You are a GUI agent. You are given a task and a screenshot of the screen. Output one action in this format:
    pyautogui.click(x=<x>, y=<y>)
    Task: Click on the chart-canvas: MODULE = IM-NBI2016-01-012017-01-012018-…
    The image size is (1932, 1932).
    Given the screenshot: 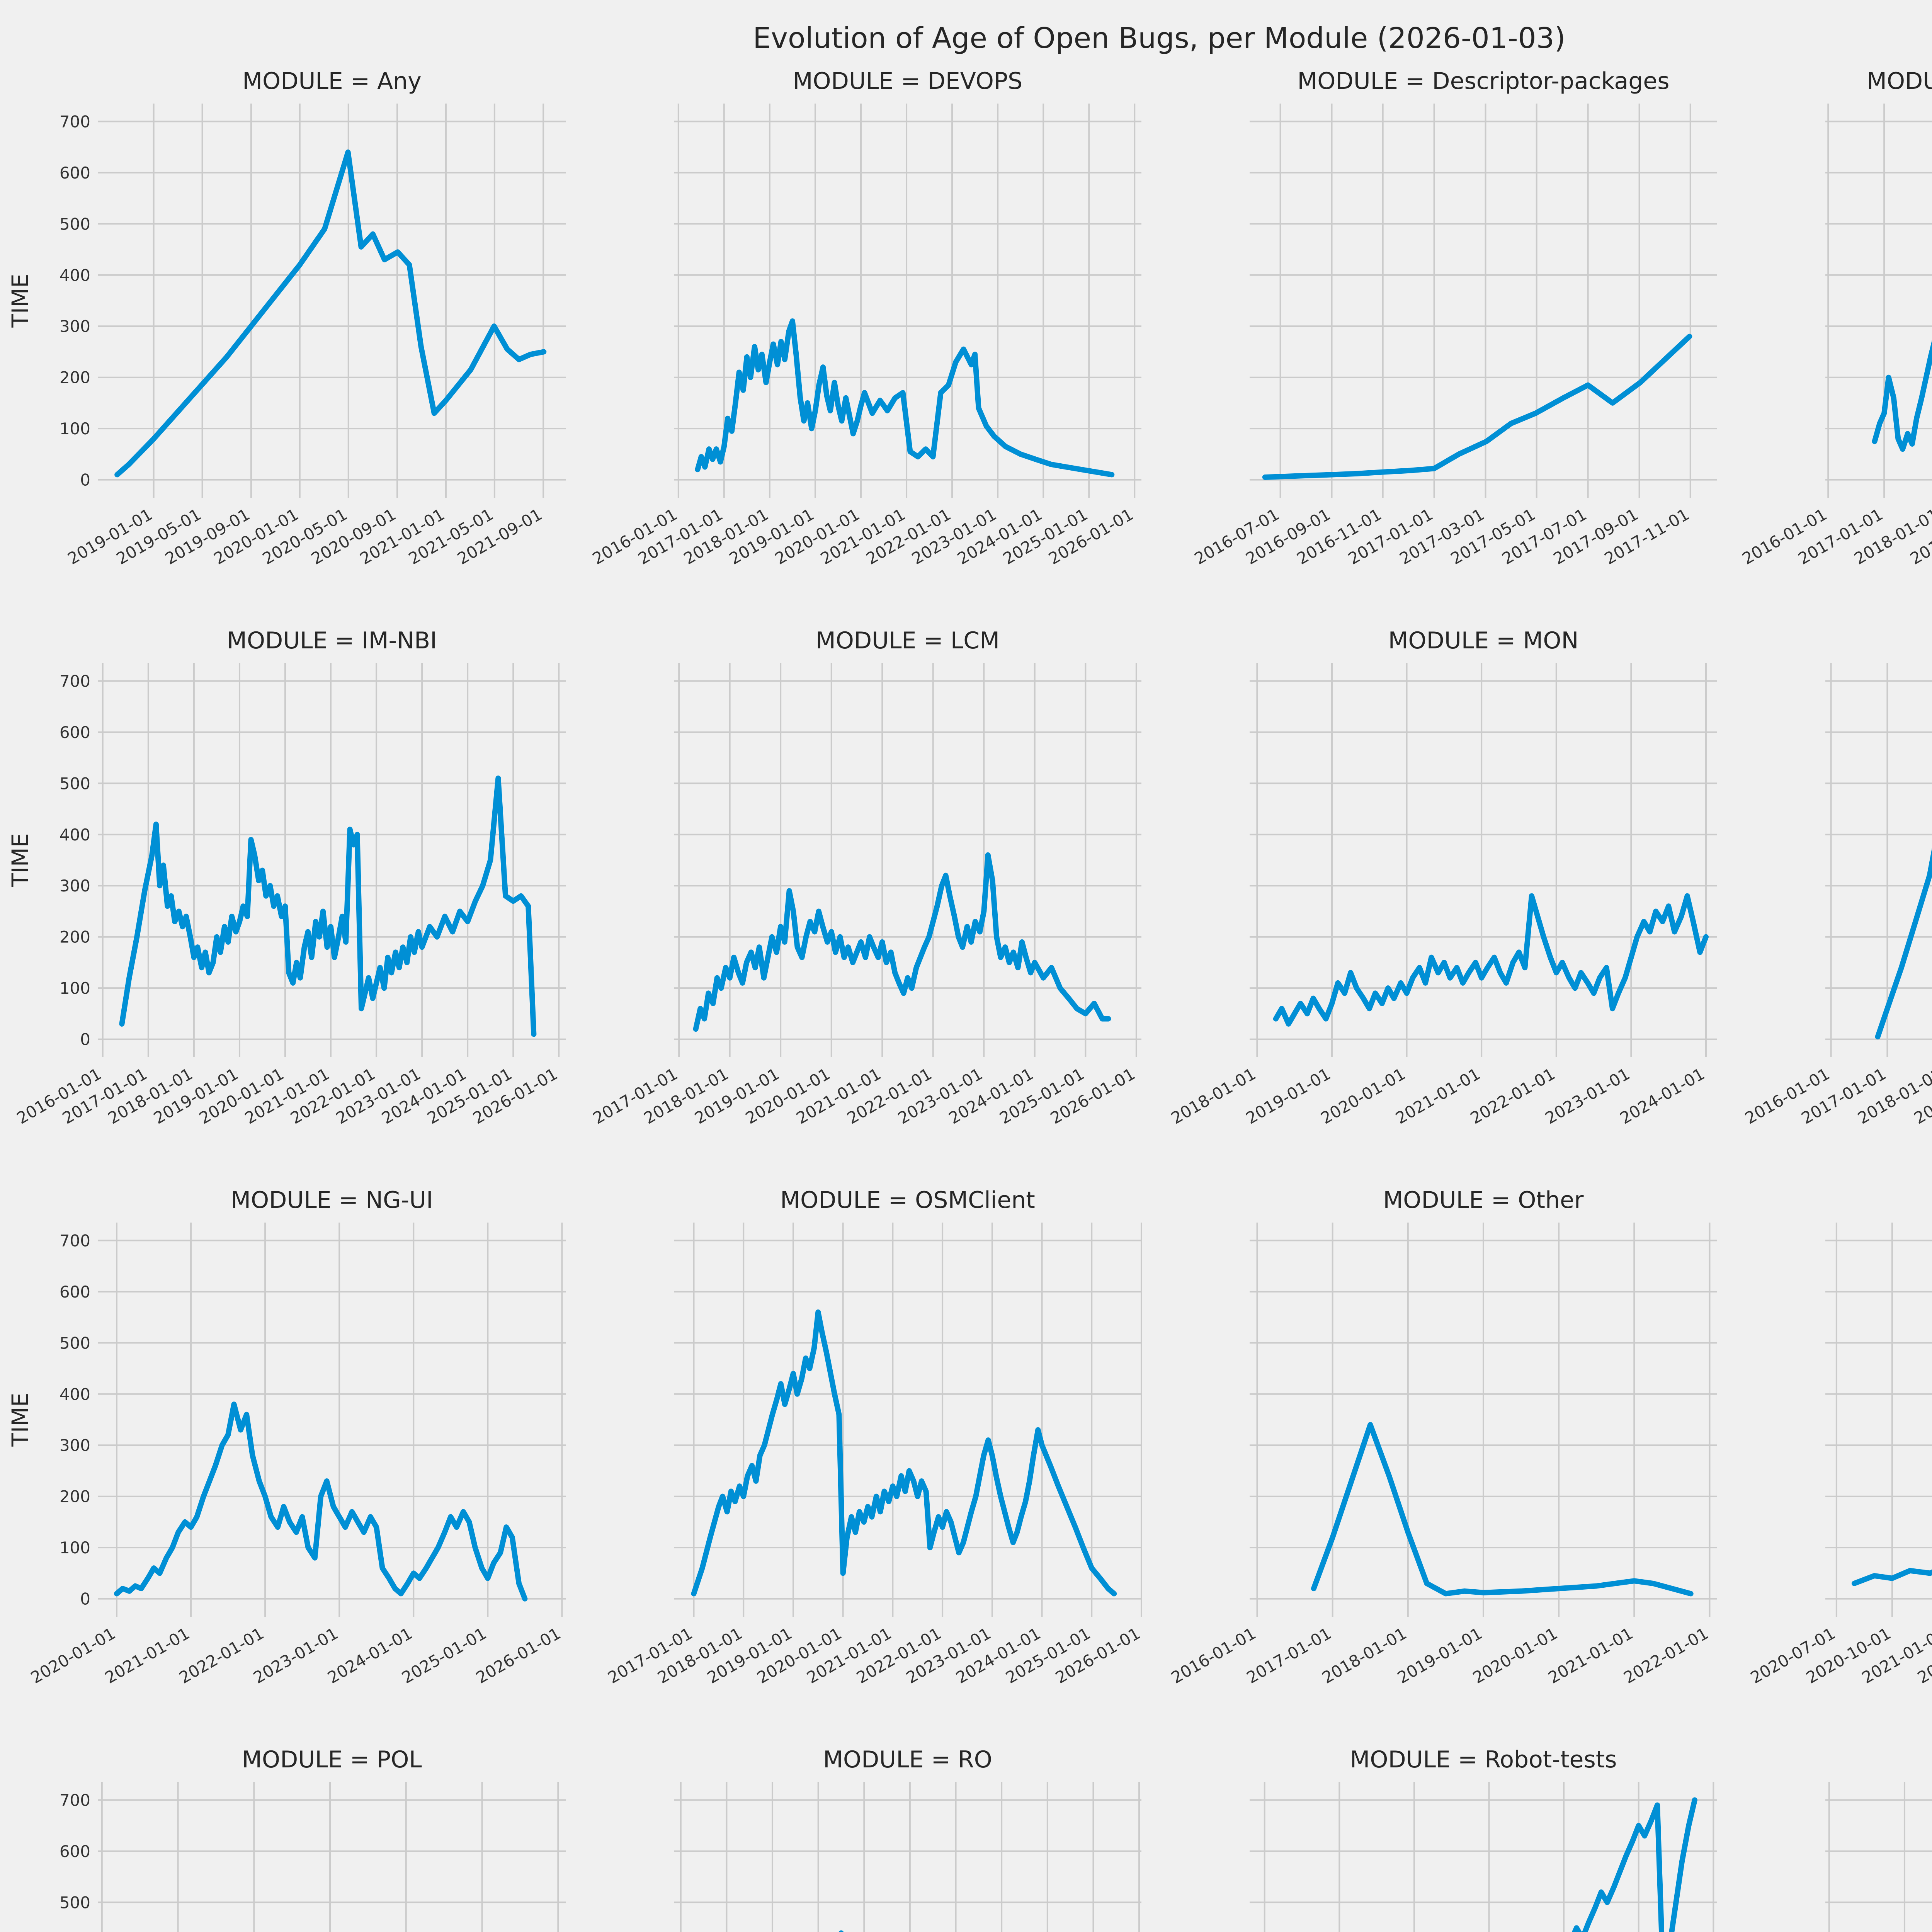 What is the action you would take?
    pyautogui.click(x=287, y=878)
    